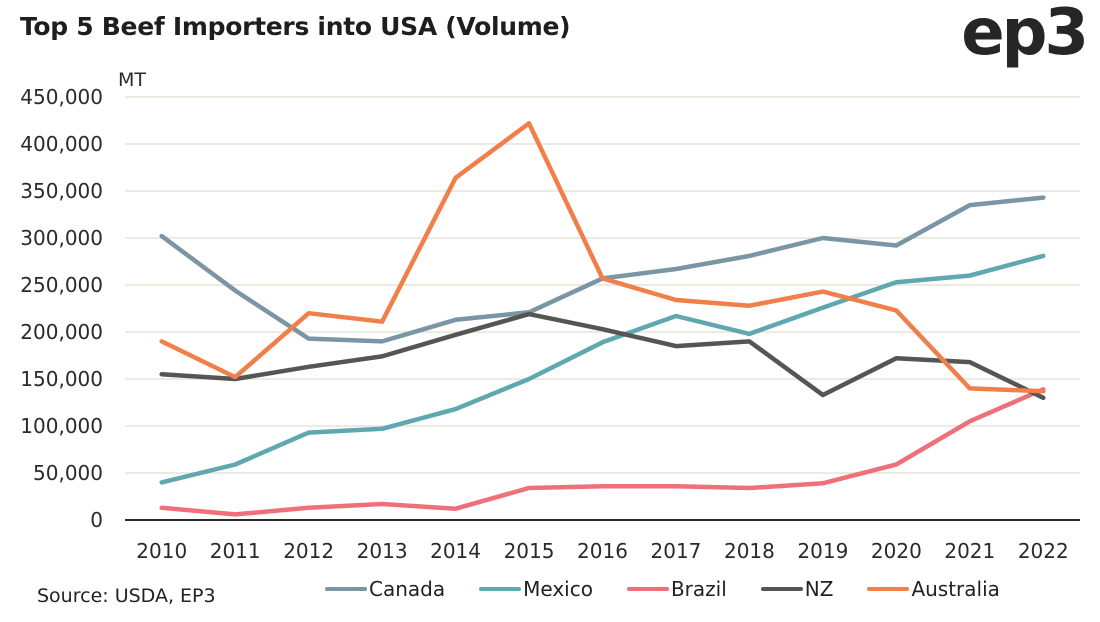  I want to click on x-tick-label: 2019, so click(822, 551).